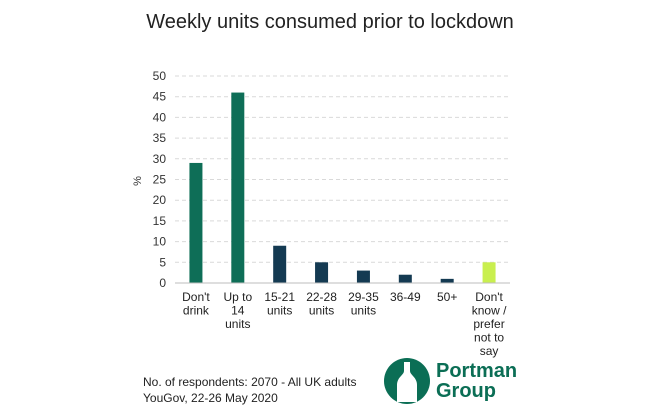 The height and width of the screenshot is (410, 650). I want to click on category-label: 36-49, so click(405, 297).